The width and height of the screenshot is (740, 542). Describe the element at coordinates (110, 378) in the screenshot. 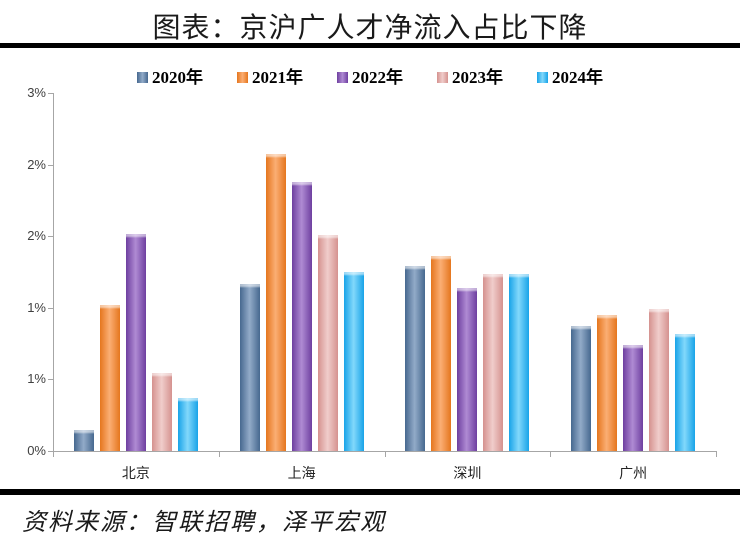

I see `bar-北京-2021年` at that location.